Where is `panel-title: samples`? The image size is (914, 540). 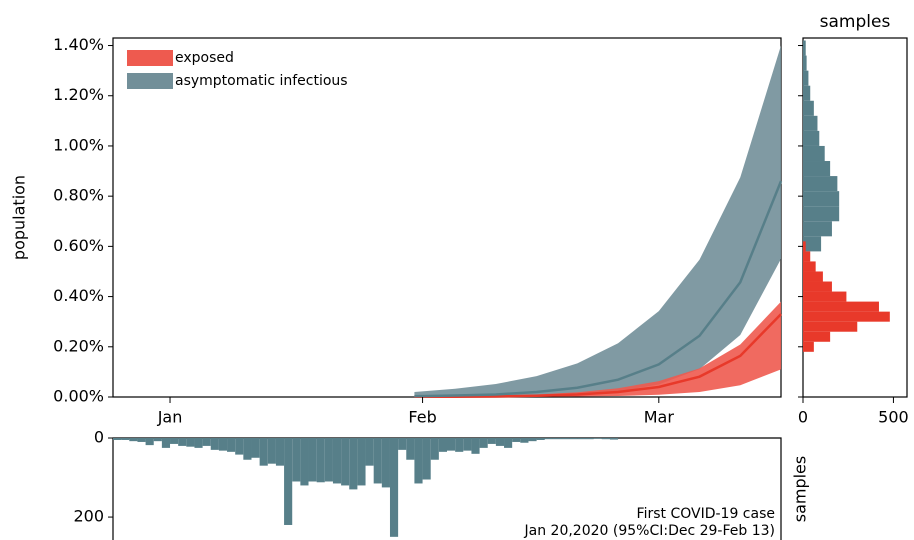 panel-title: samples is located at coordinates (855, 22).